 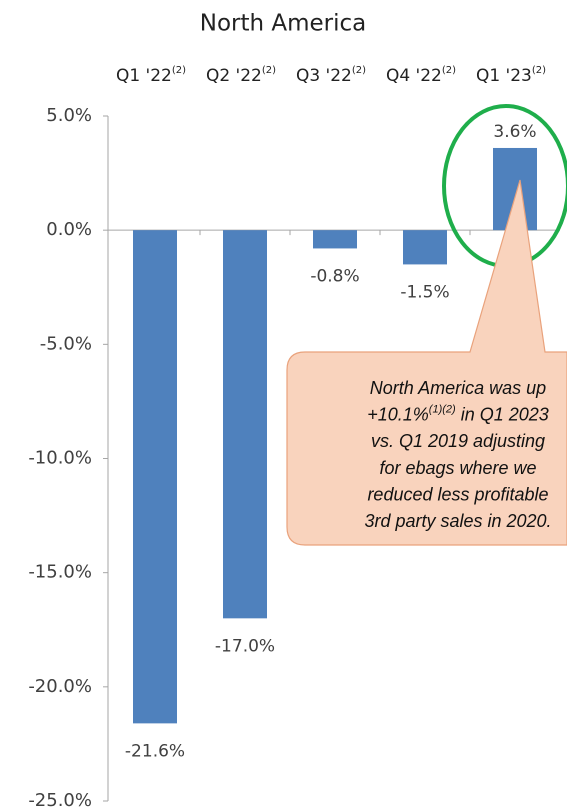 What do you see at coordinates (283, 24) in the screenshot?
I see `chart-title: North America` at bounding box center [283, 24].